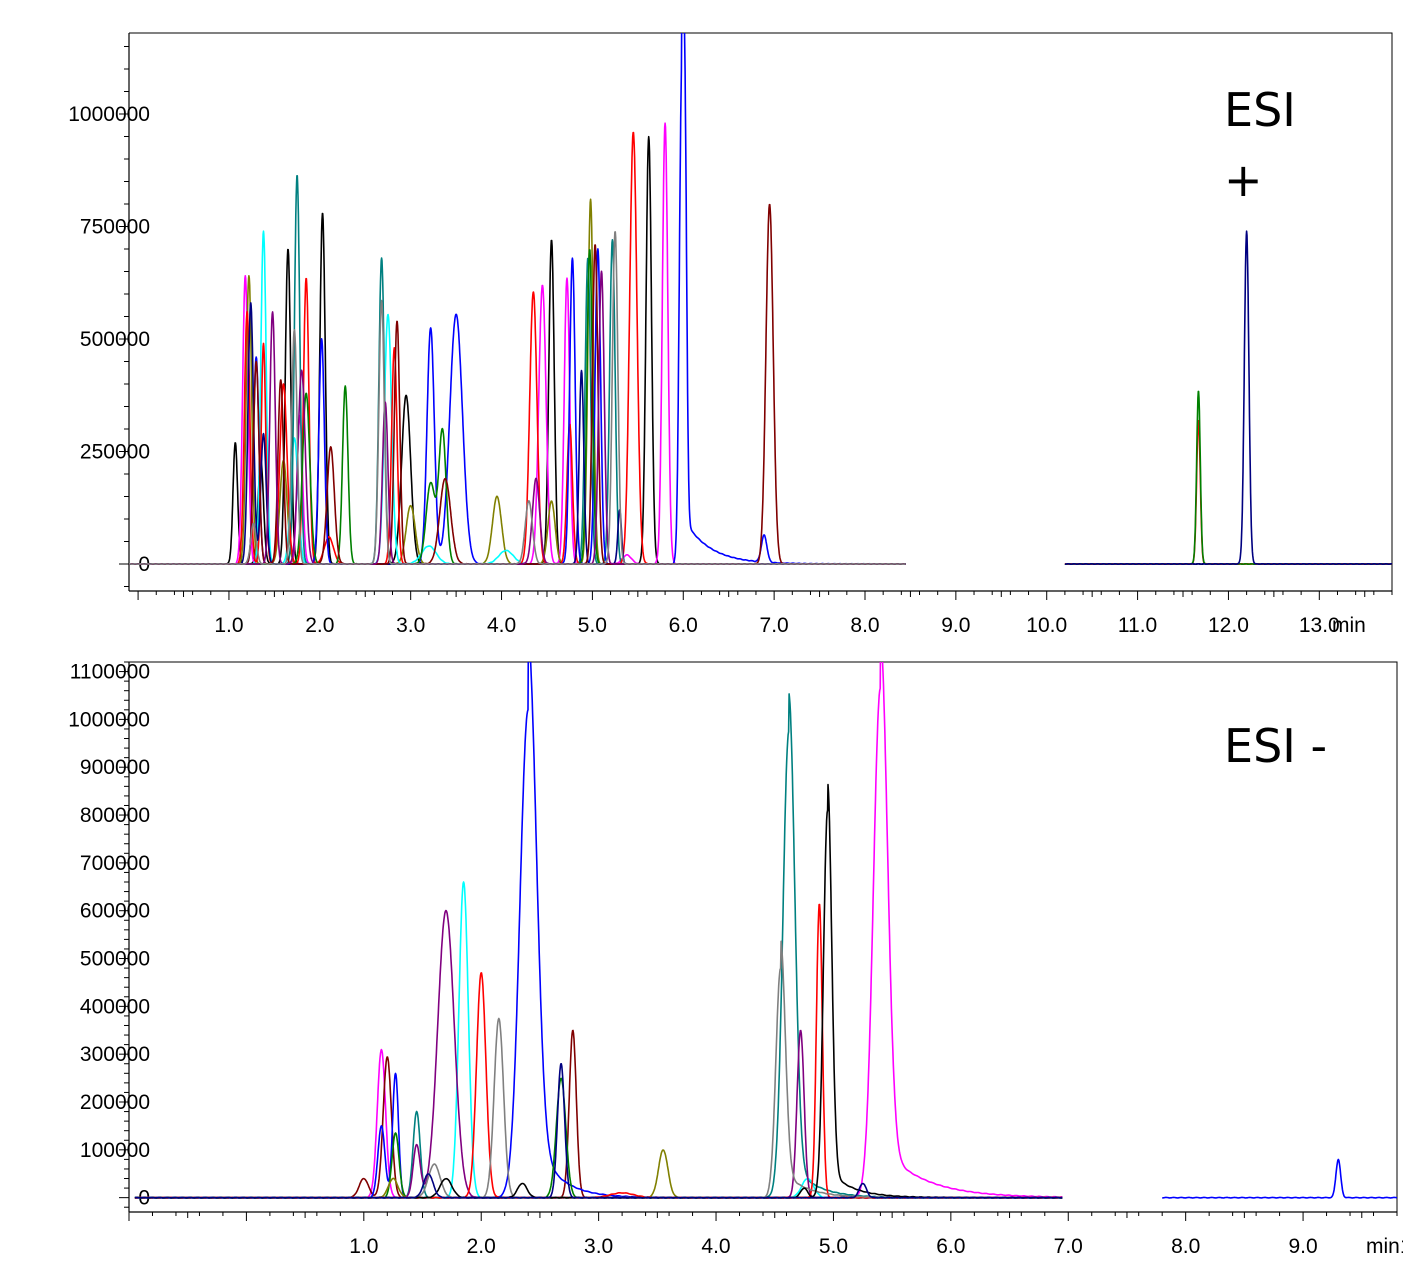 The height and width of the screenshot is (1261, 1403). What do you see at coordinates (115, 1054) in the screenshot?
I see `y-tick-label: 300000` at bounding box center [115, 1054].